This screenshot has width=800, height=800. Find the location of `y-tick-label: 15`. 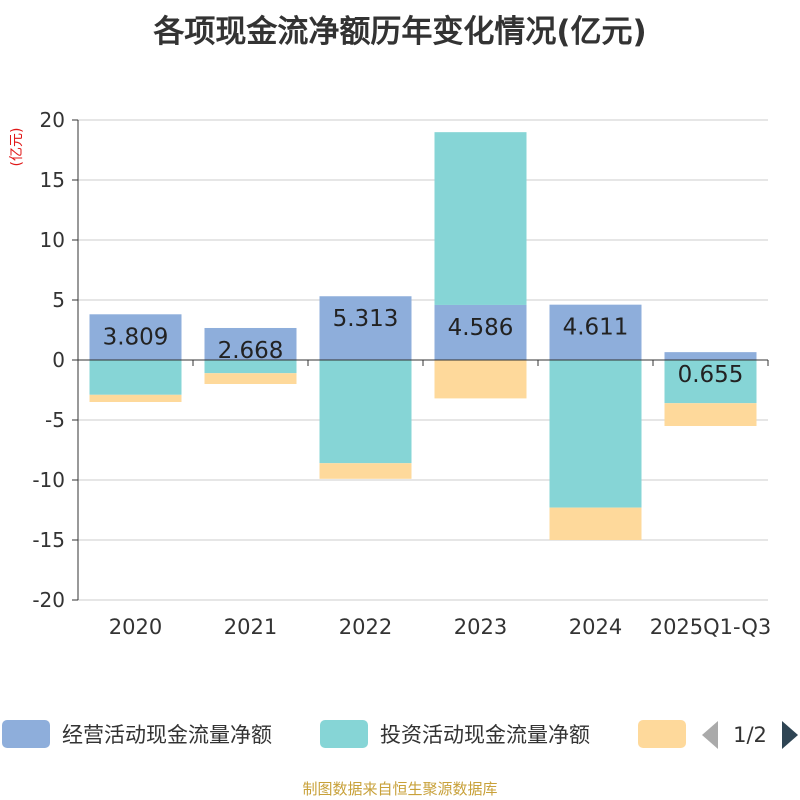

y-tick-label: 15 is located at coordinates (52, 180).